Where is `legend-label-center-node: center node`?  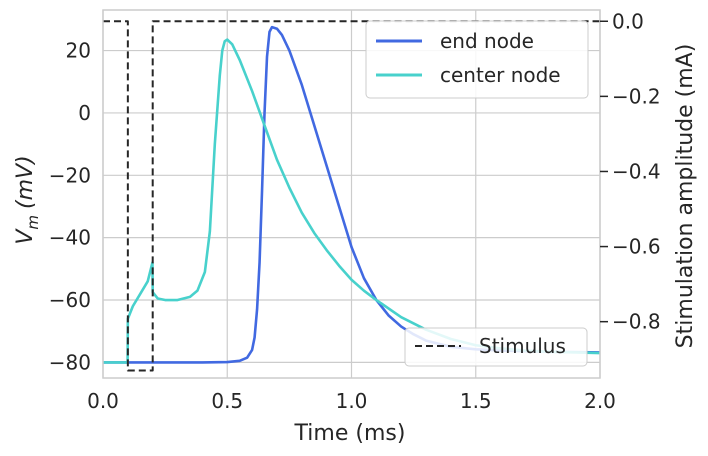 legend-label-center-node: center node is located at coordinates (500, 75).